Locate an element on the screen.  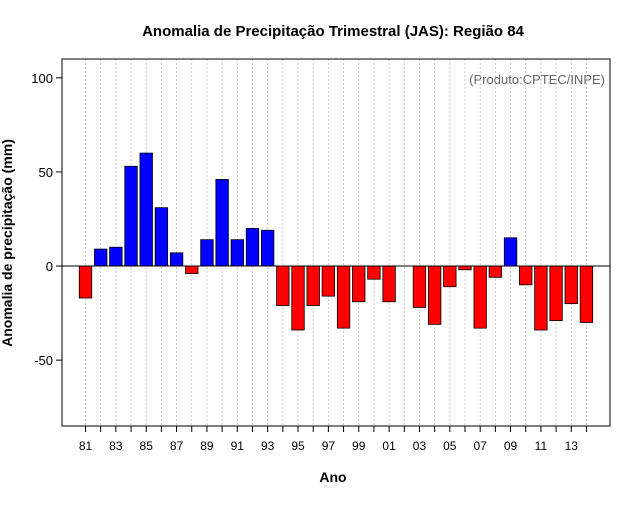
chart-annotation: (Produto:CPTEC/INPE) is located at coordinates (537, 79).